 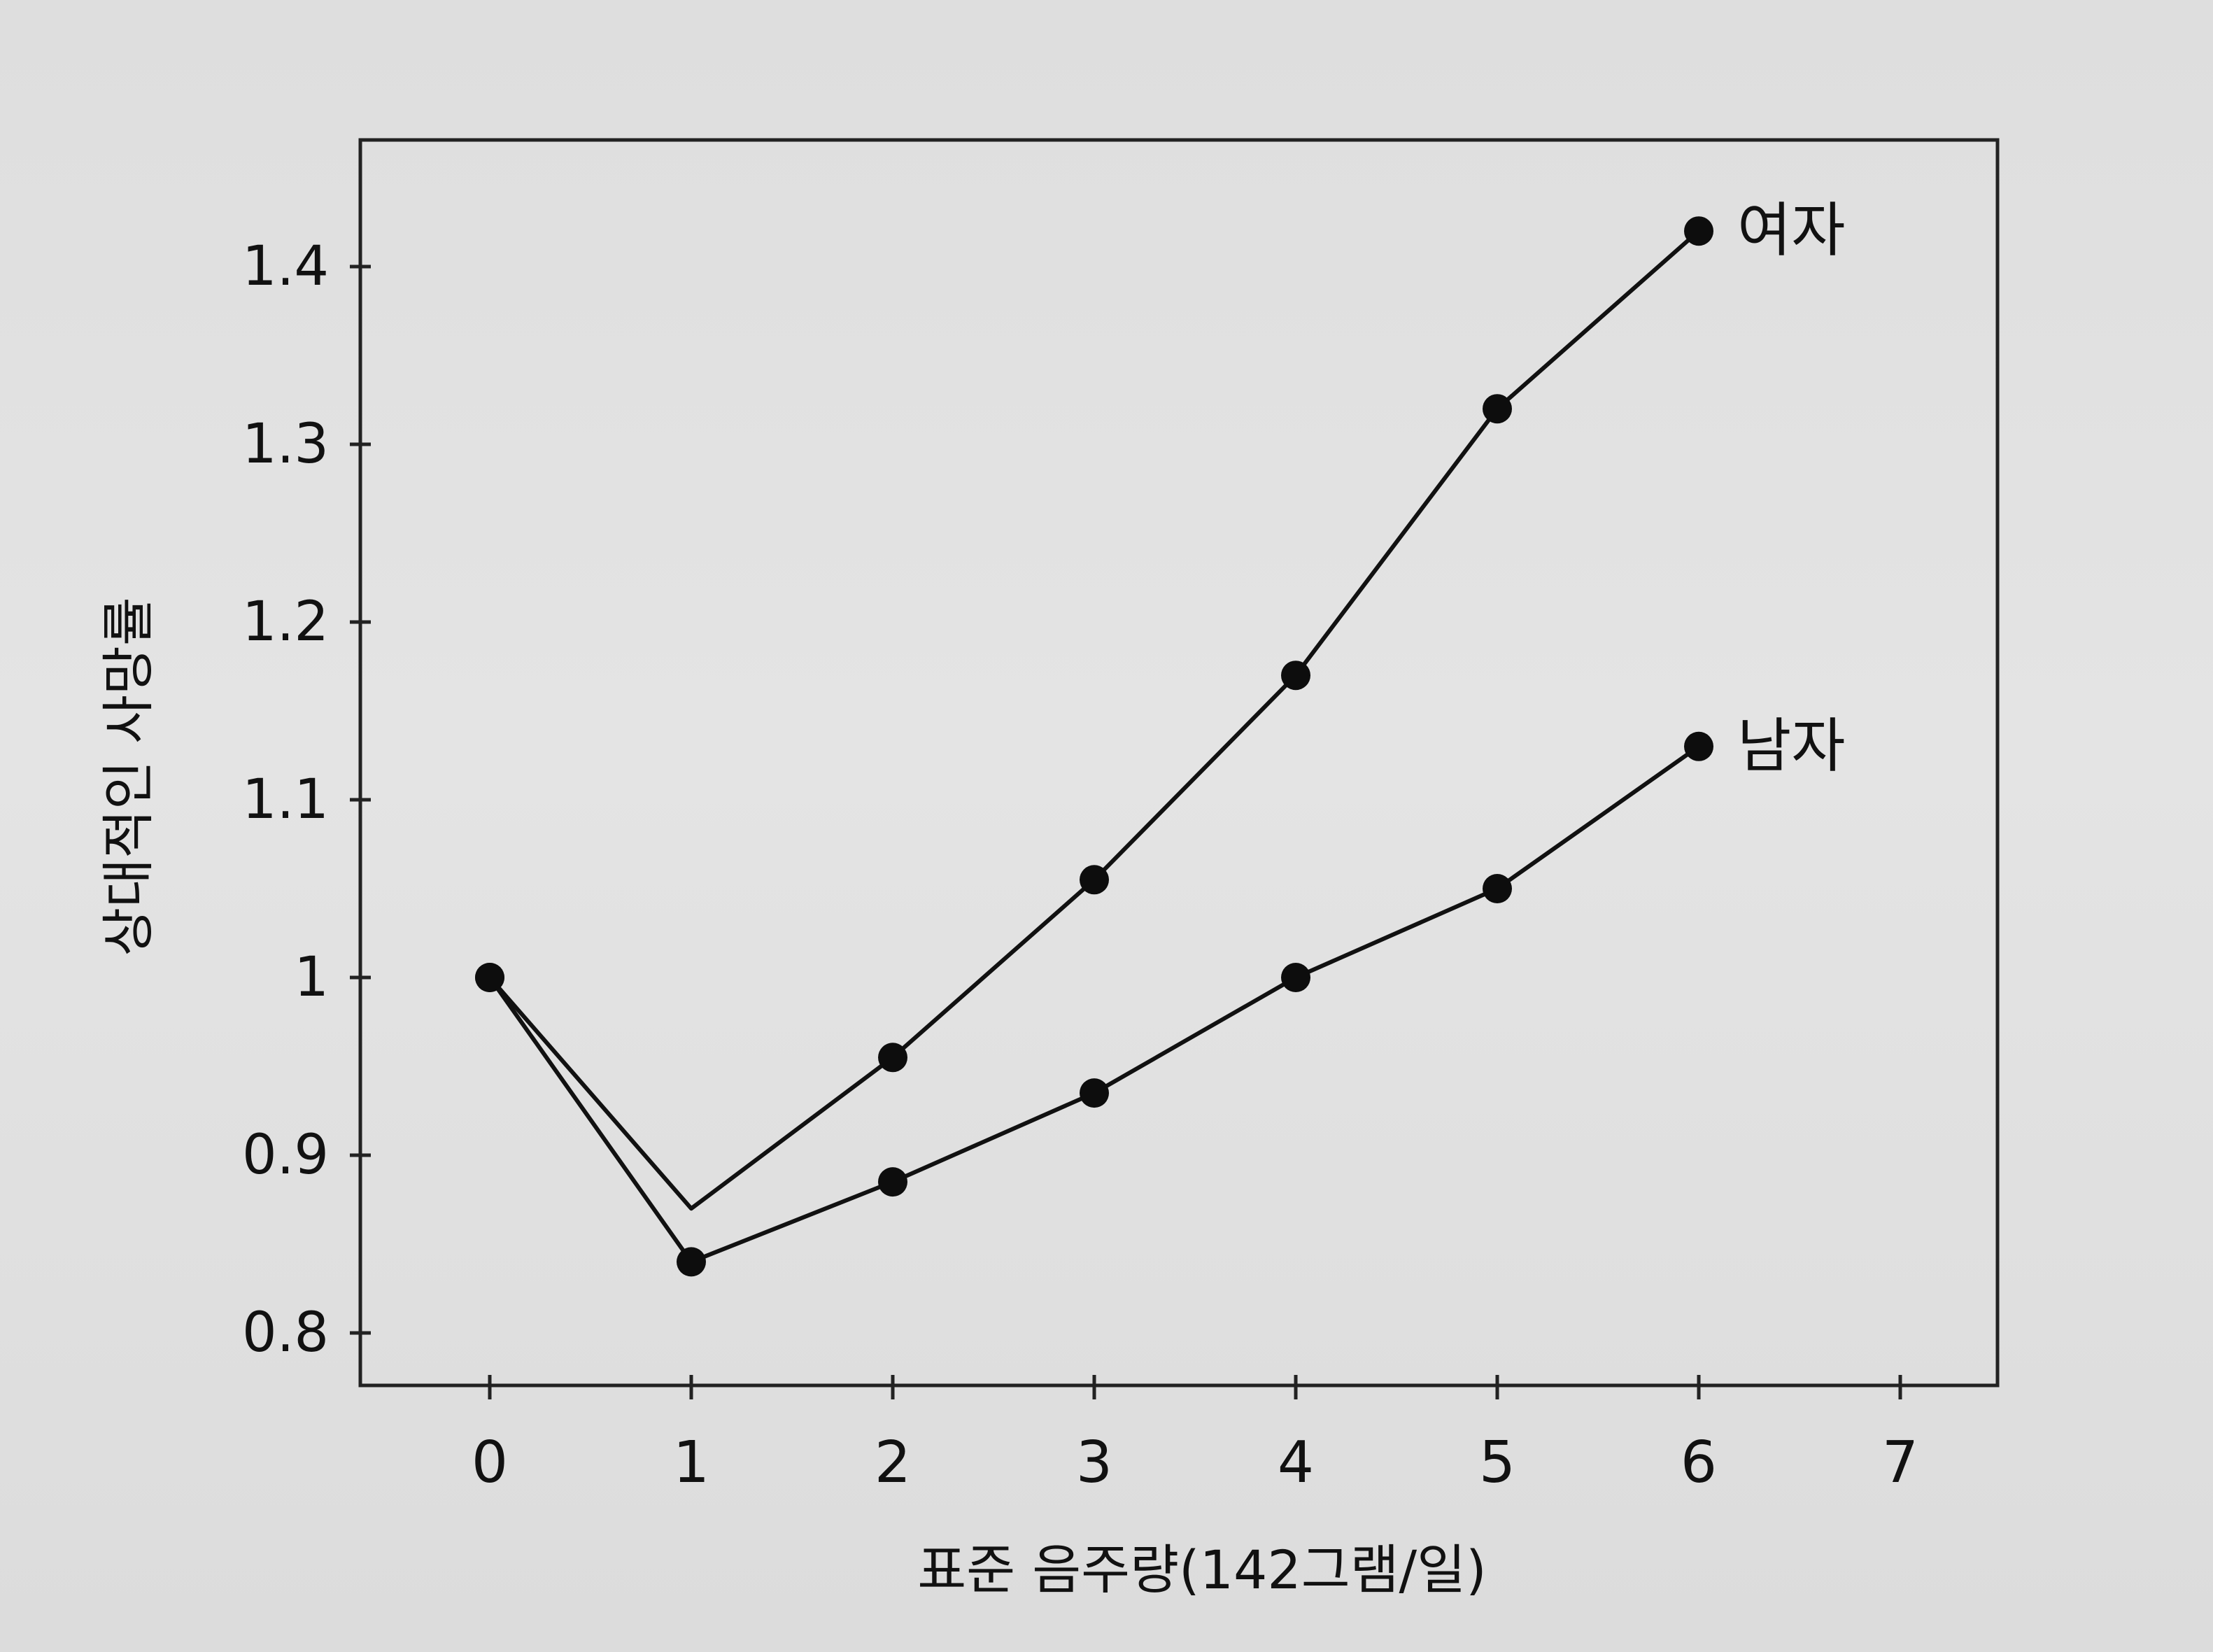 What do you see at coordinates (285, 622) in the screenshot?
I see `y-tick-label: 1.2` at bounding box center [285, 622].